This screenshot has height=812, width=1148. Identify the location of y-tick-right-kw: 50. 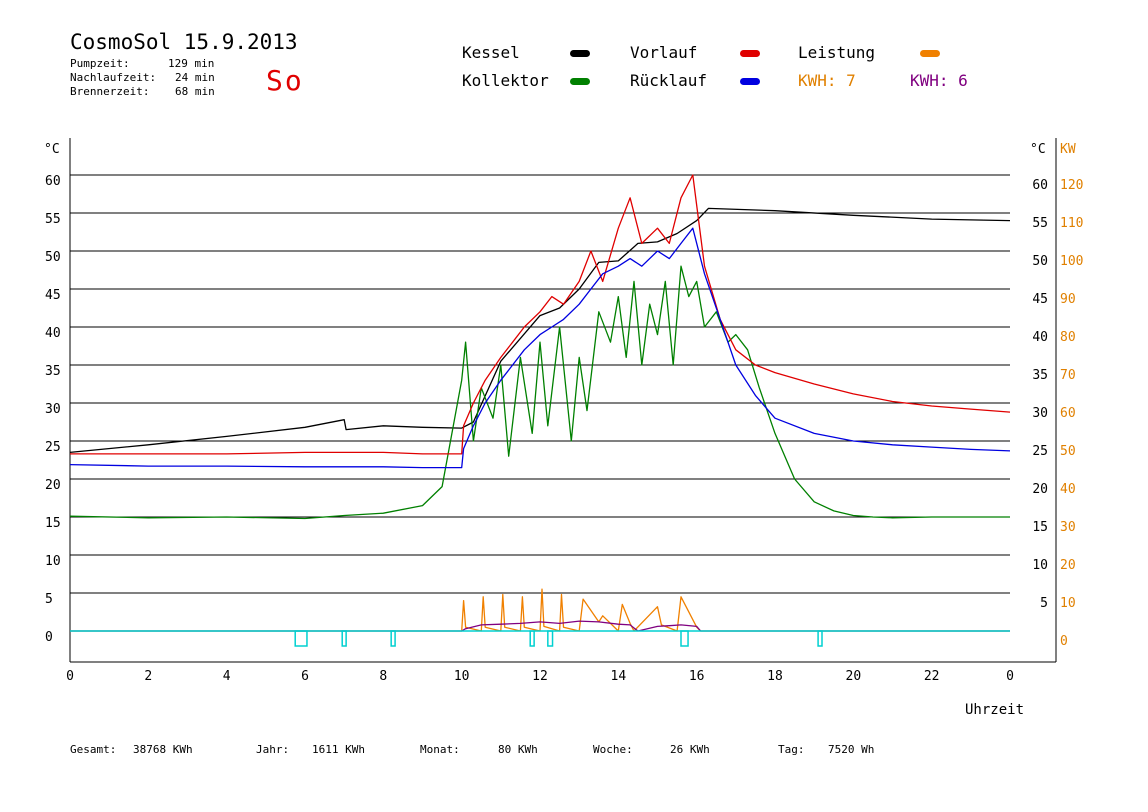
(1068, 451).